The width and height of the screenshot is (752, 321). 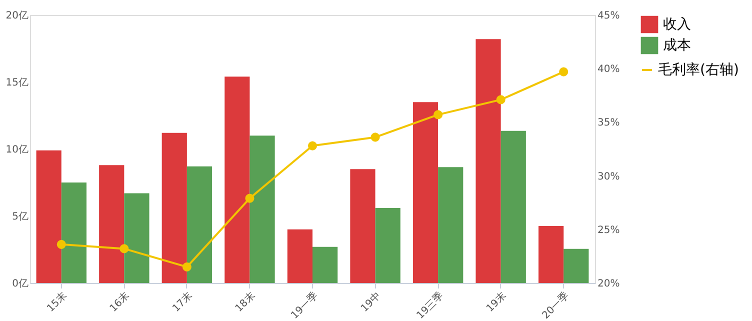 I want to click on y2-tick-label: 20%, so click(x=609, y=284).